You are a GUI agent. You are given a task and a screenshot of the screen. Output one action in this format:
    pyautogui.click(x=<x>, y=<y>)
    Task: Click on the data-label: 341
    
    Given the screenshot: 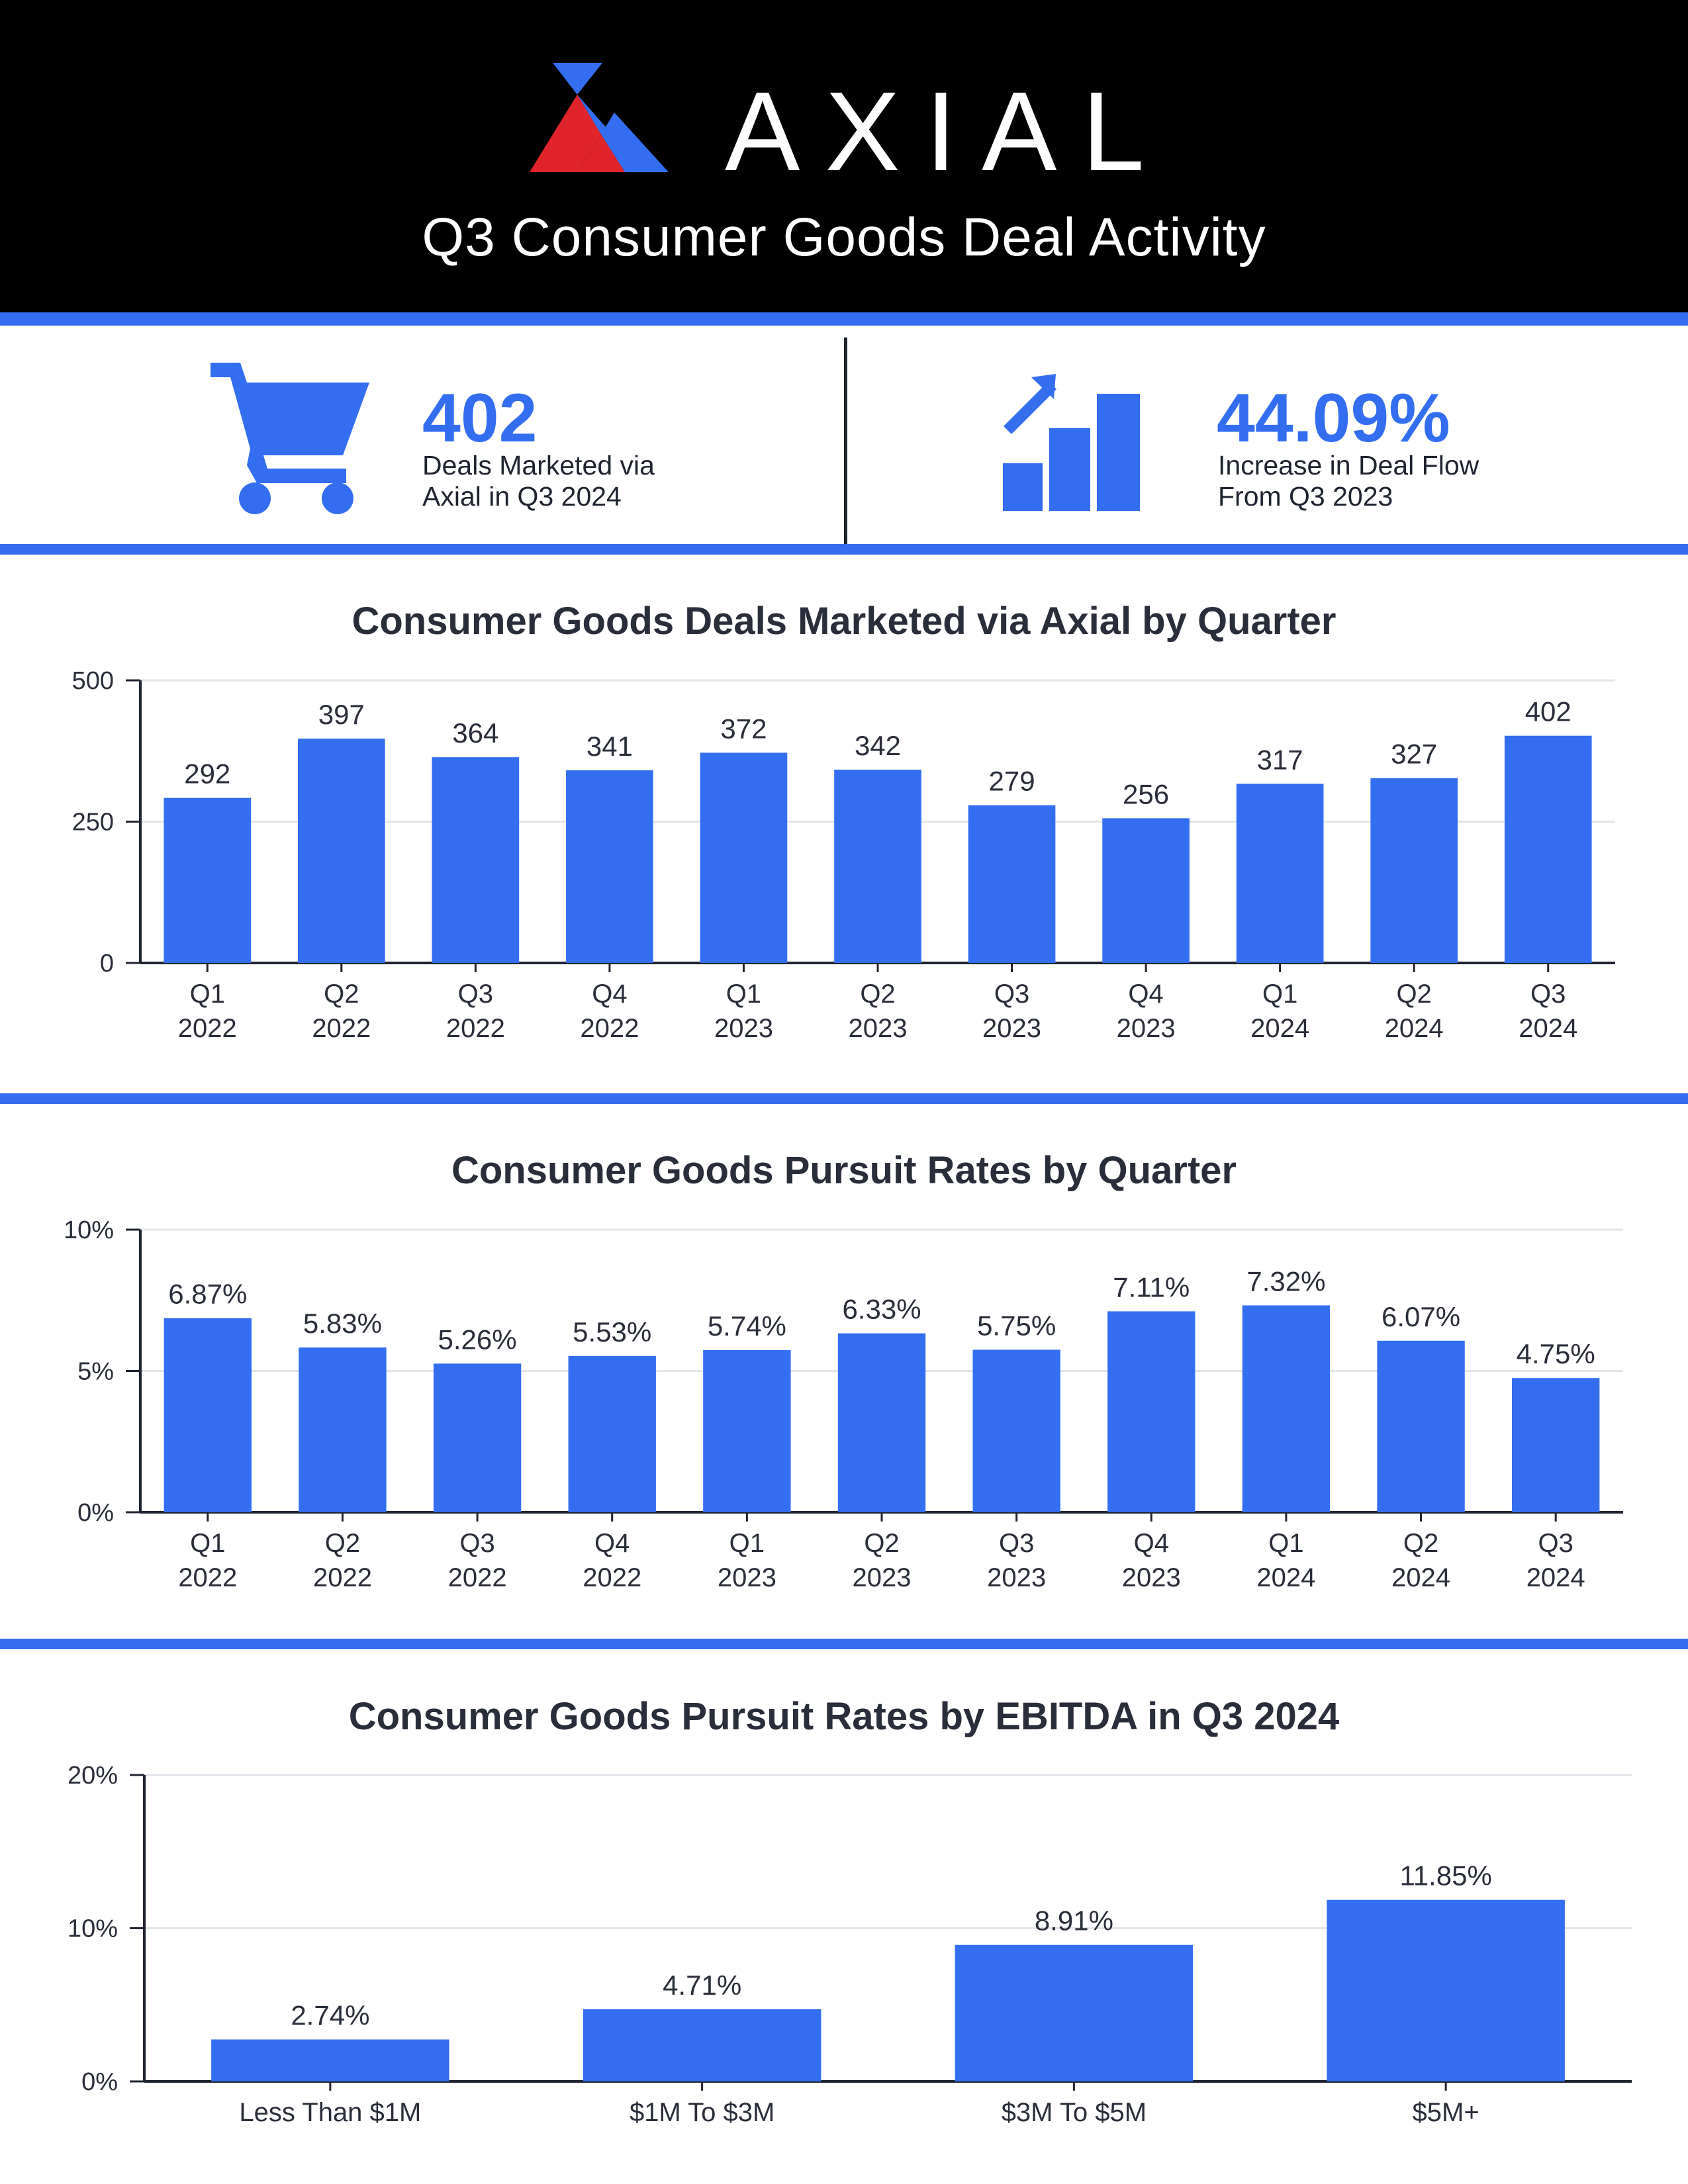 What is the action you would take?
    pyautogui.click(x=609, y=746)
    